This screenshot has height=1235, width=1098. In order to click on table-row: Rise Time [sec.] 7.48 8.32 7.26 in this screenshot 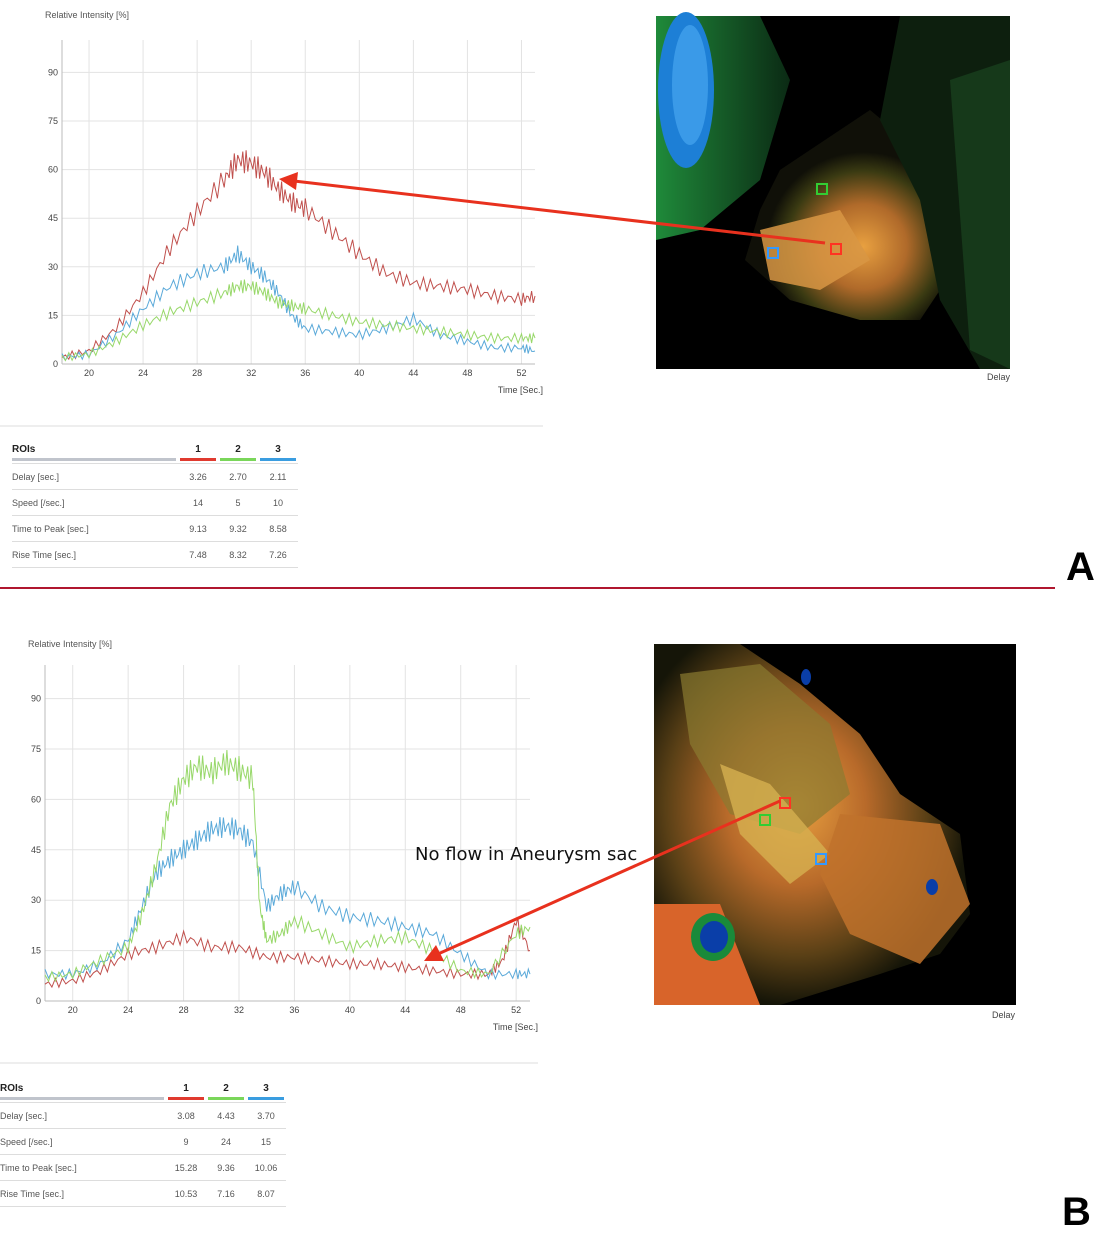, I will do `click(155, 554)`.